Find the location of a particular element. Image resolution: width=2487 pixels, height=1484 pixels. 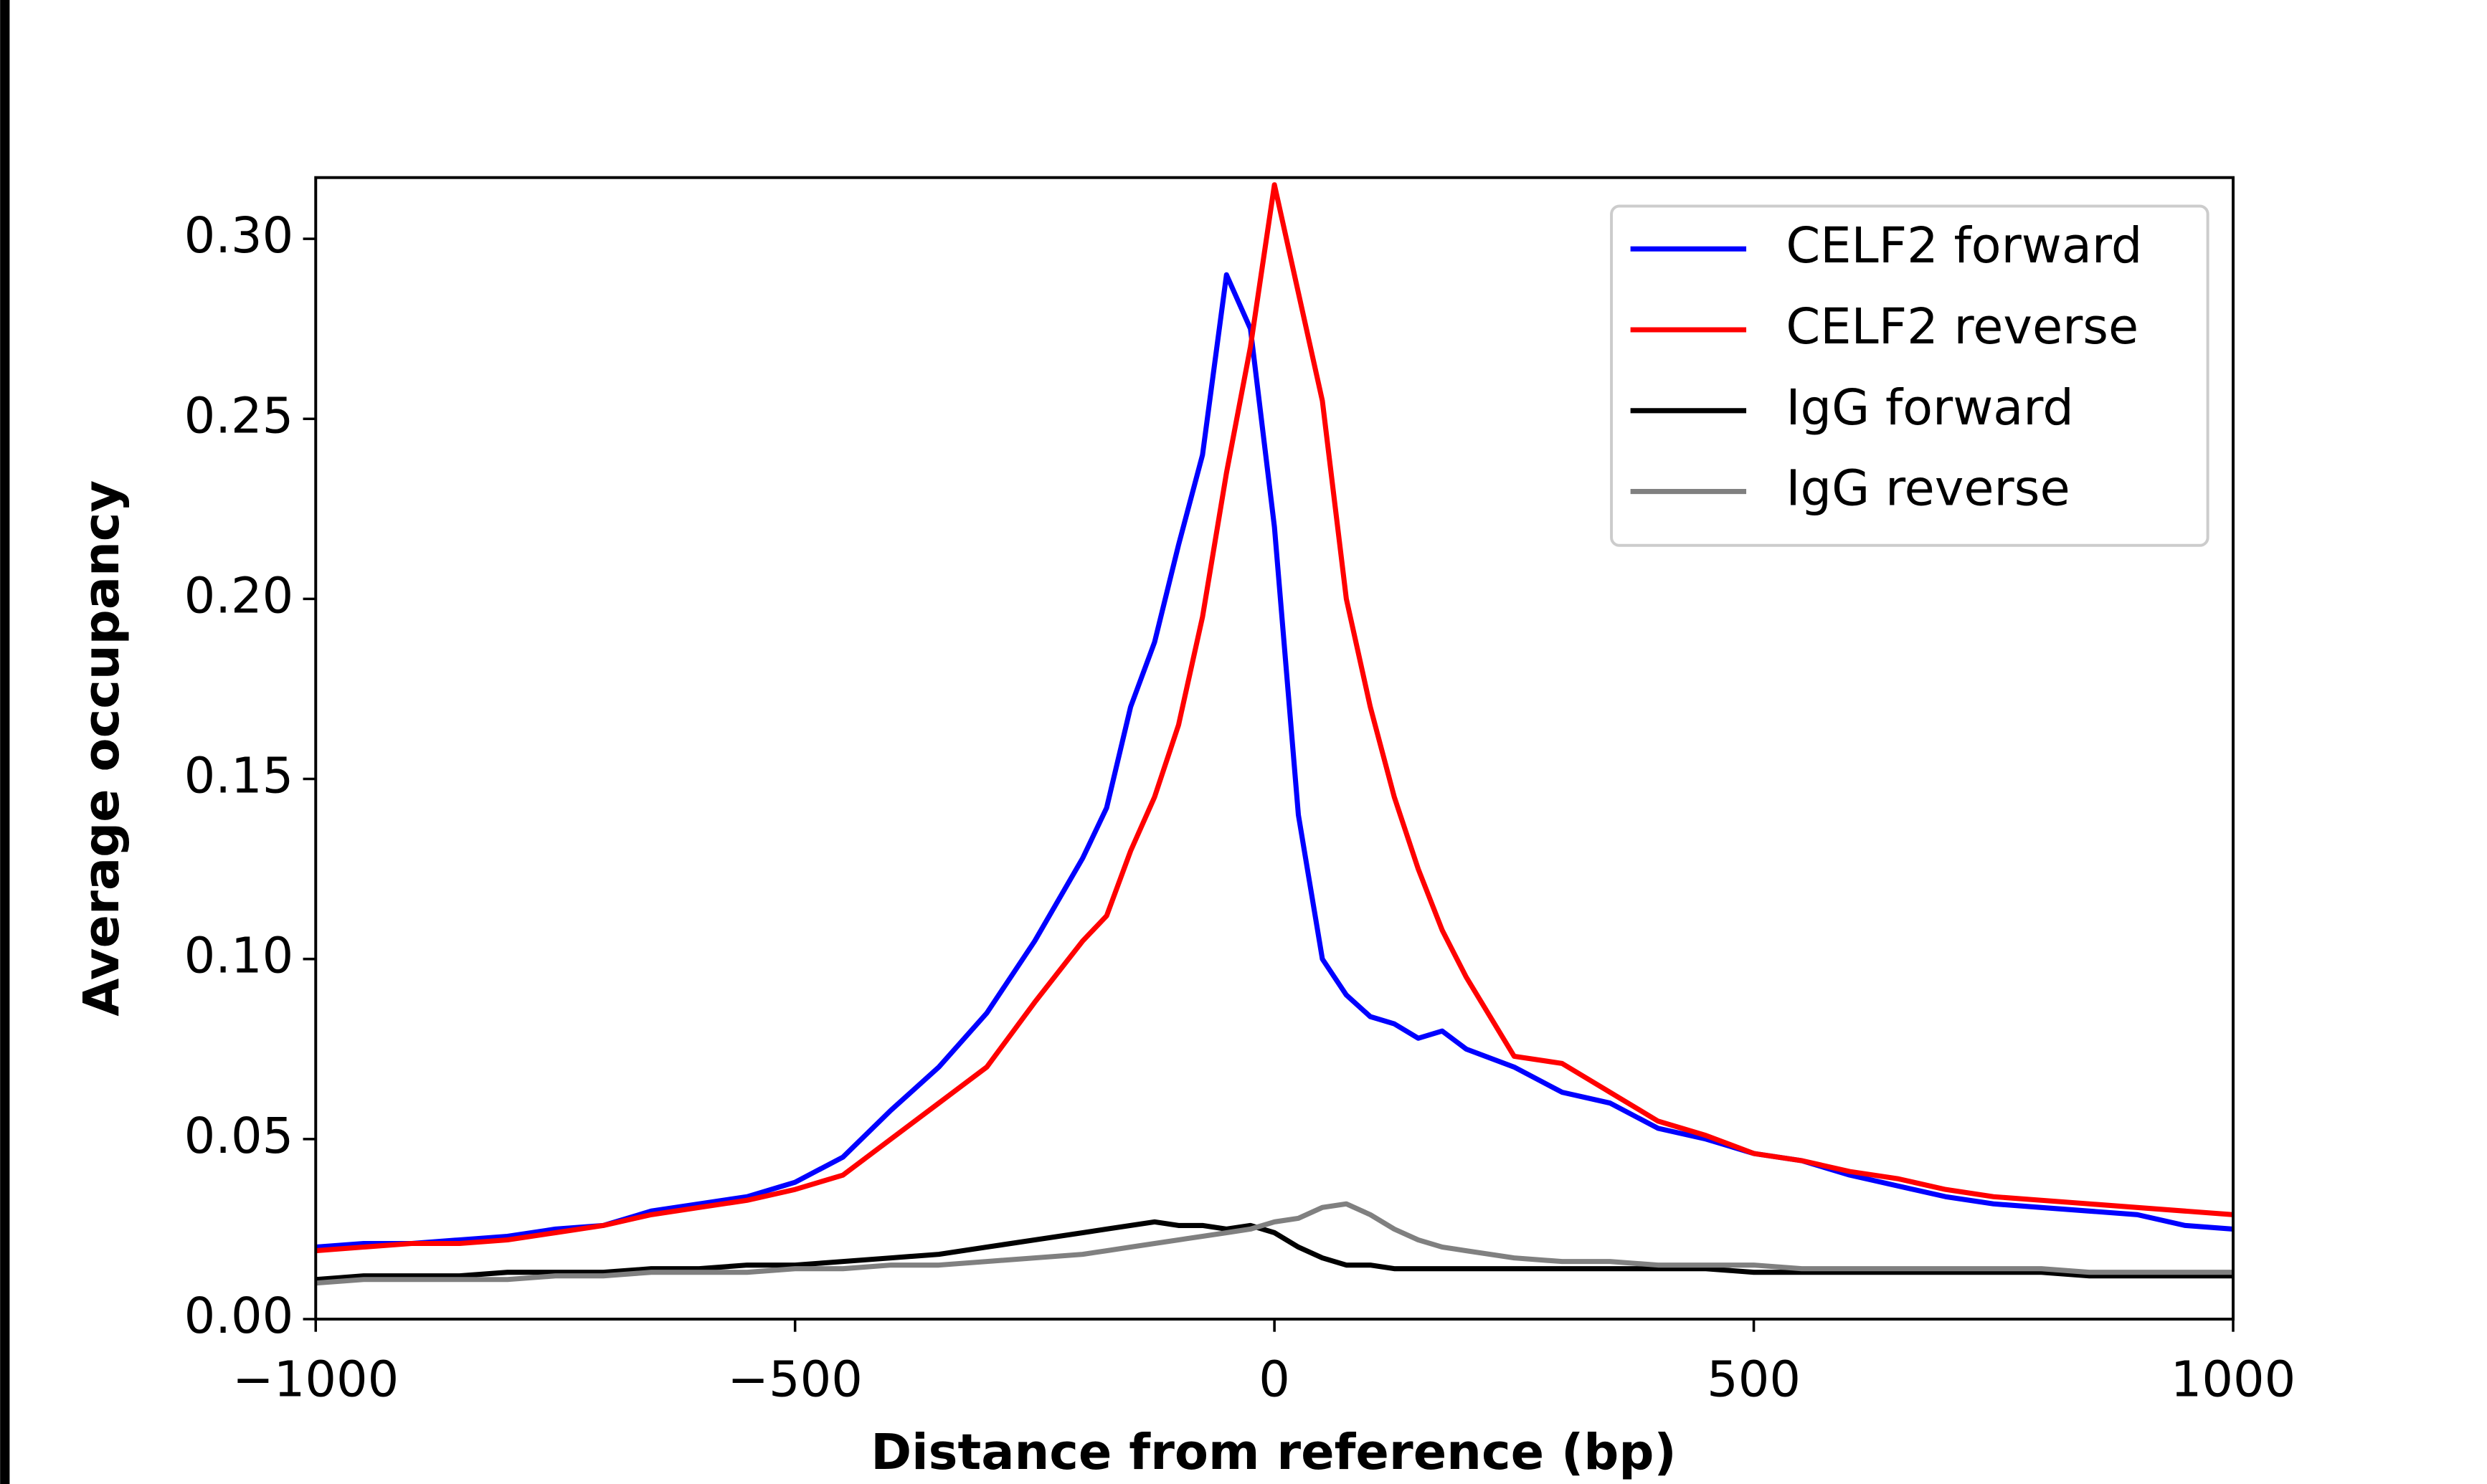

y-tick-label: 0.30 is located at coordinates (239, 236).